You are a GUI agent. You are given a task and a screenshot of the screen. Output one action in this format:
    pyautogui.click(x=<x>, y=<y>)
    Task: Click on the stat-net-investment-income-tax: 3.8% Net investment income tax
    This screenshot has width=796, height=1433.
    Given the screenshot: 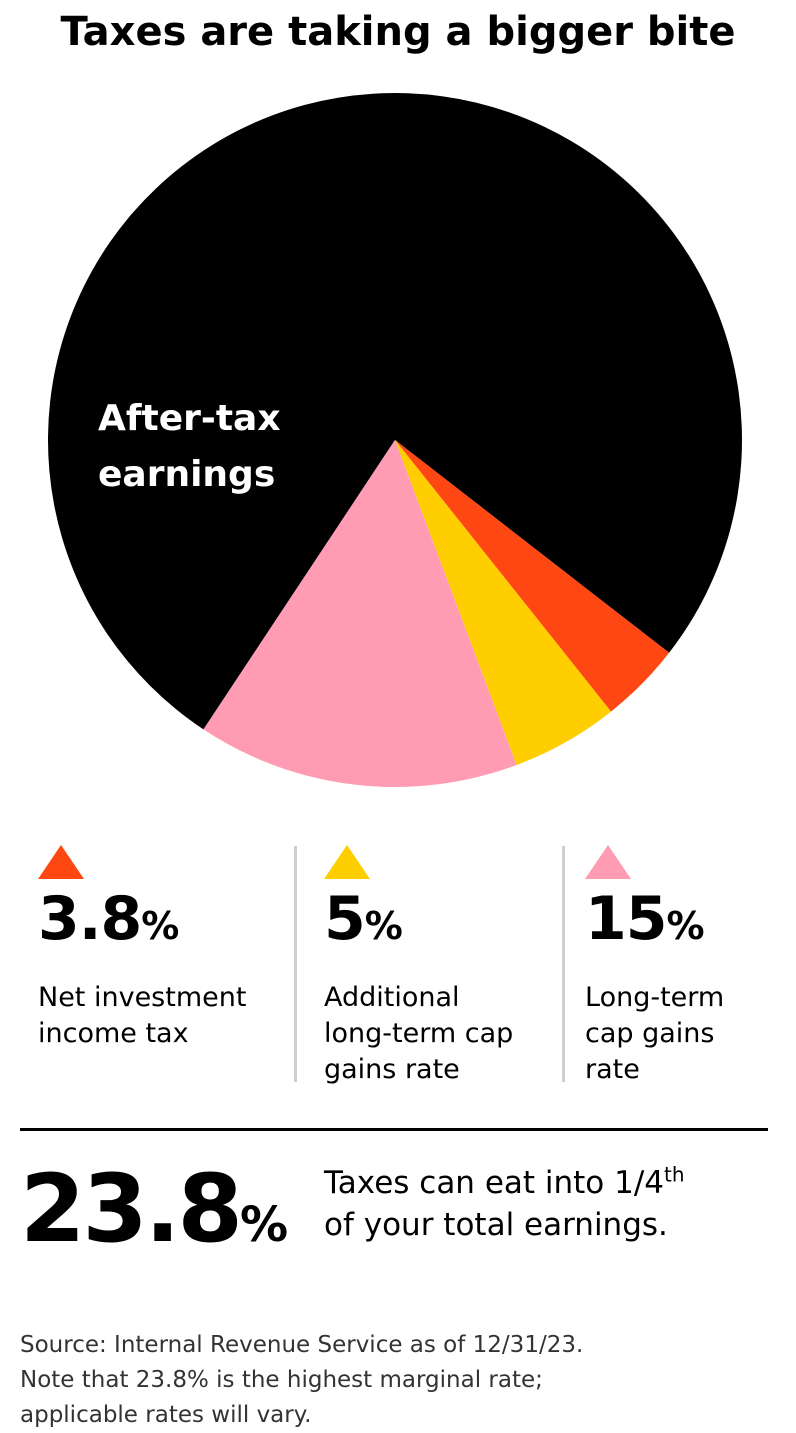 What is the action you would take?
    pyautogui.click(x=158, y=948)
    